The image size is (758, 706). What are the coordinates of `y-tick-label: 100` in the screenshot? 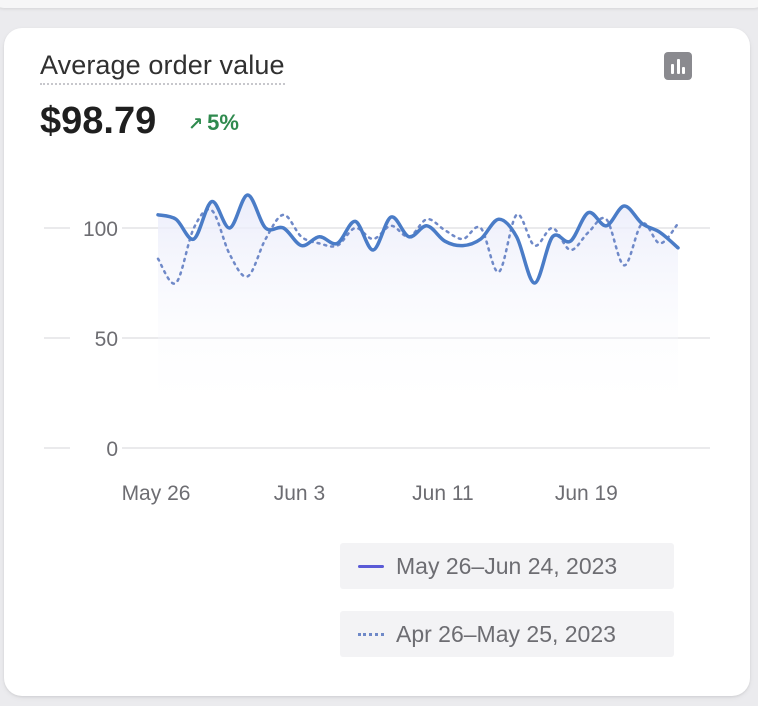 It's located at (100, 229).